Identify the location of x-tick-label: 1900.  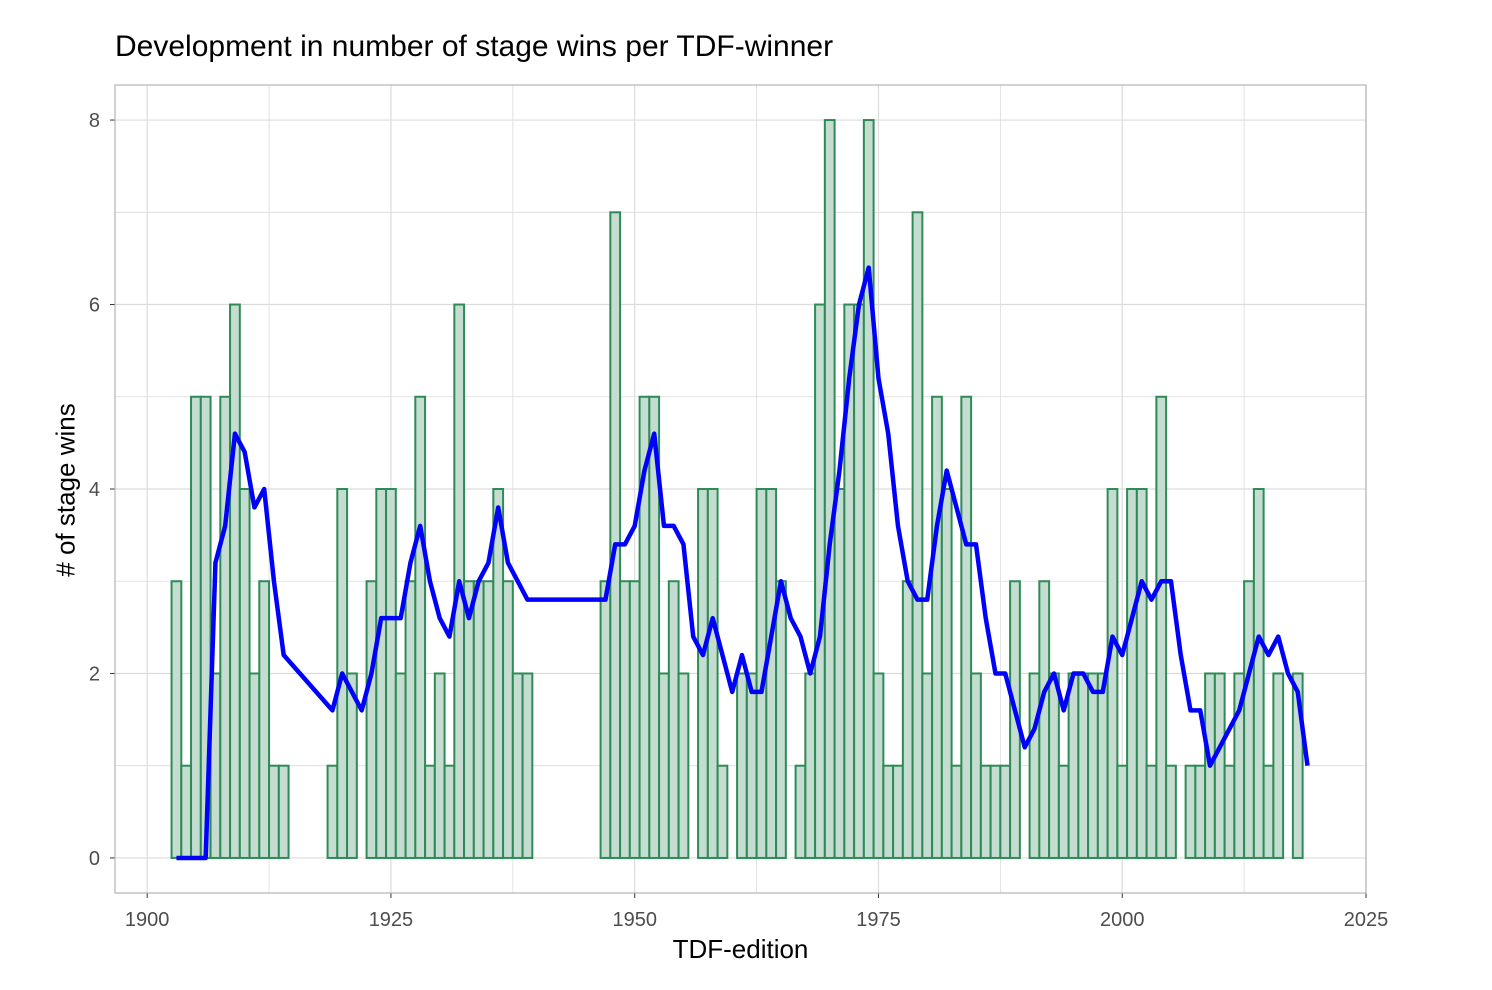
(147, 920).